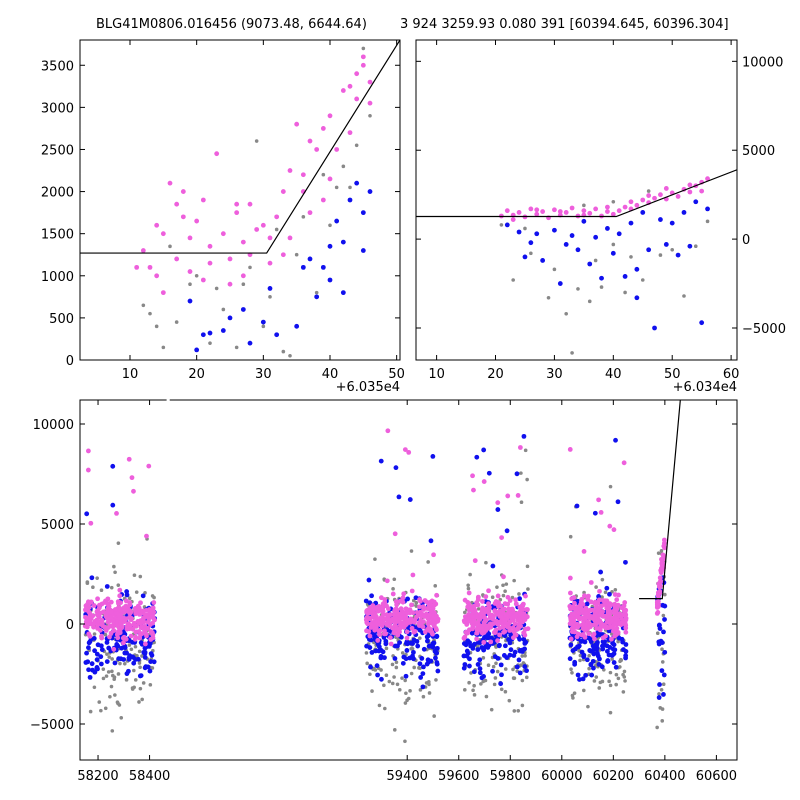  I want to click on axis-break, so click(168, 400).